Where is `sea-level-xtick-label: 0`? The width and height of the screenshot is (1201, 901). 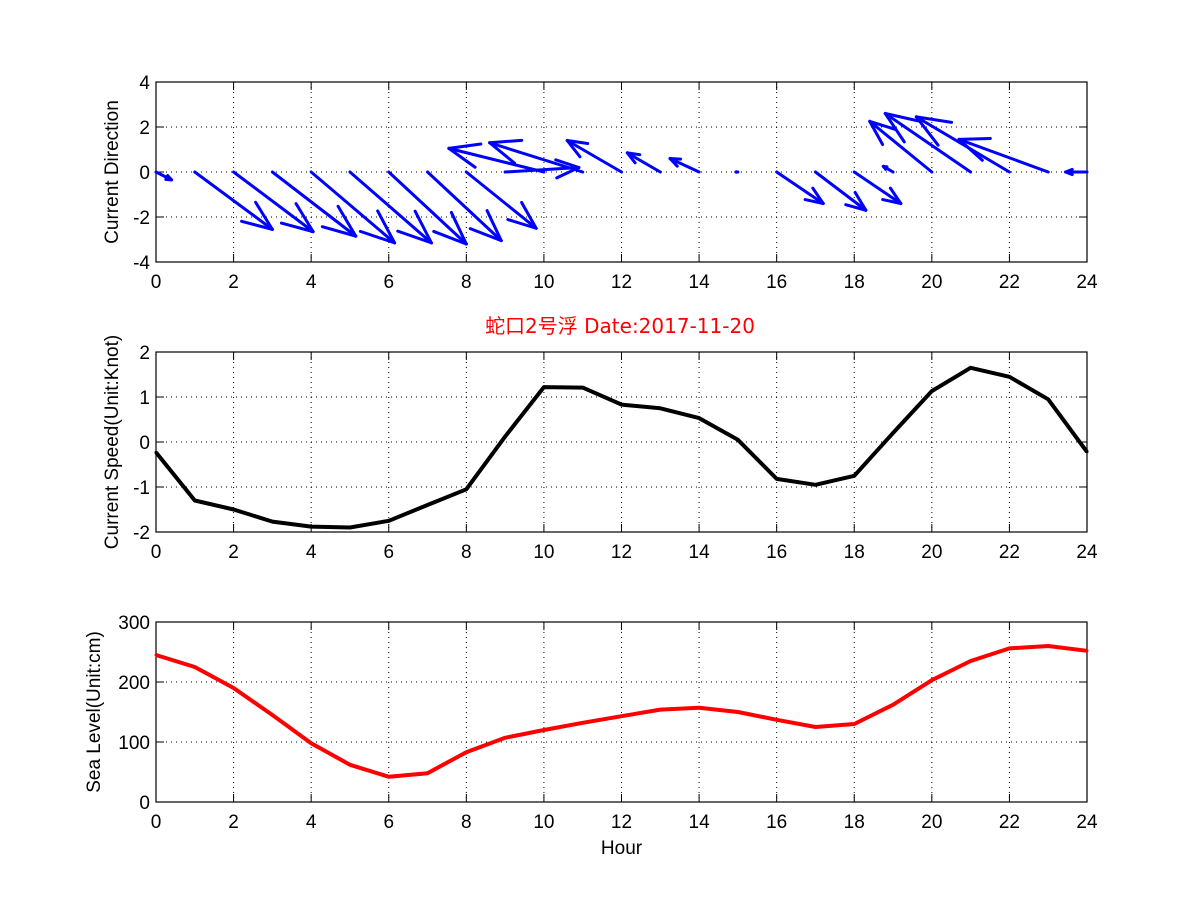
sea-level-xtick-label: 0 is located at coordinates (156, 822).